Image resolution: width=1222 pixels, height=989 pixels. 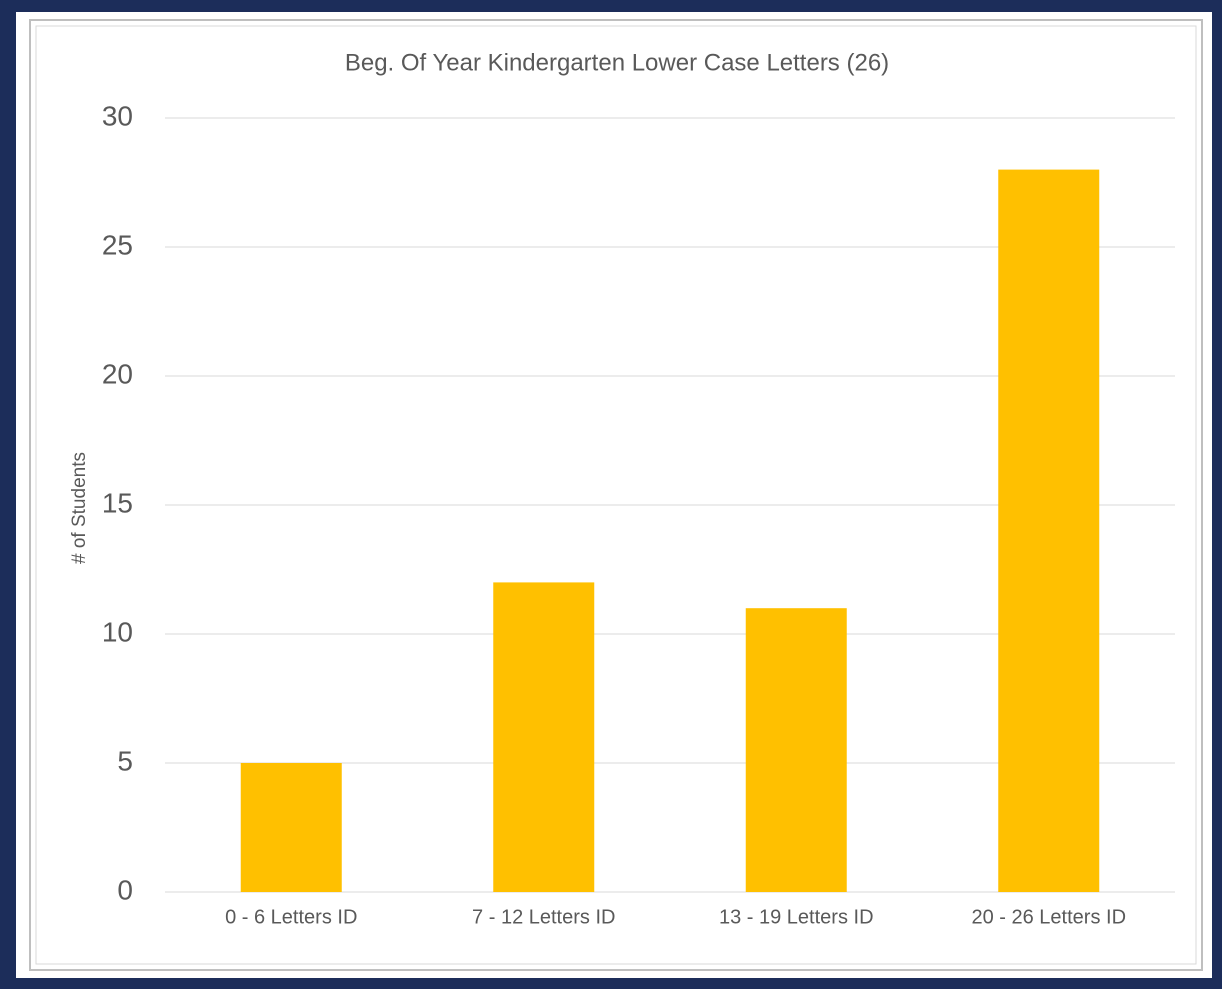 What do you see at coordinates (796, 917) in the screenshot?
I see `x-tick-label: 13 - 19 Letters ID` at bounding box center [796, 917].